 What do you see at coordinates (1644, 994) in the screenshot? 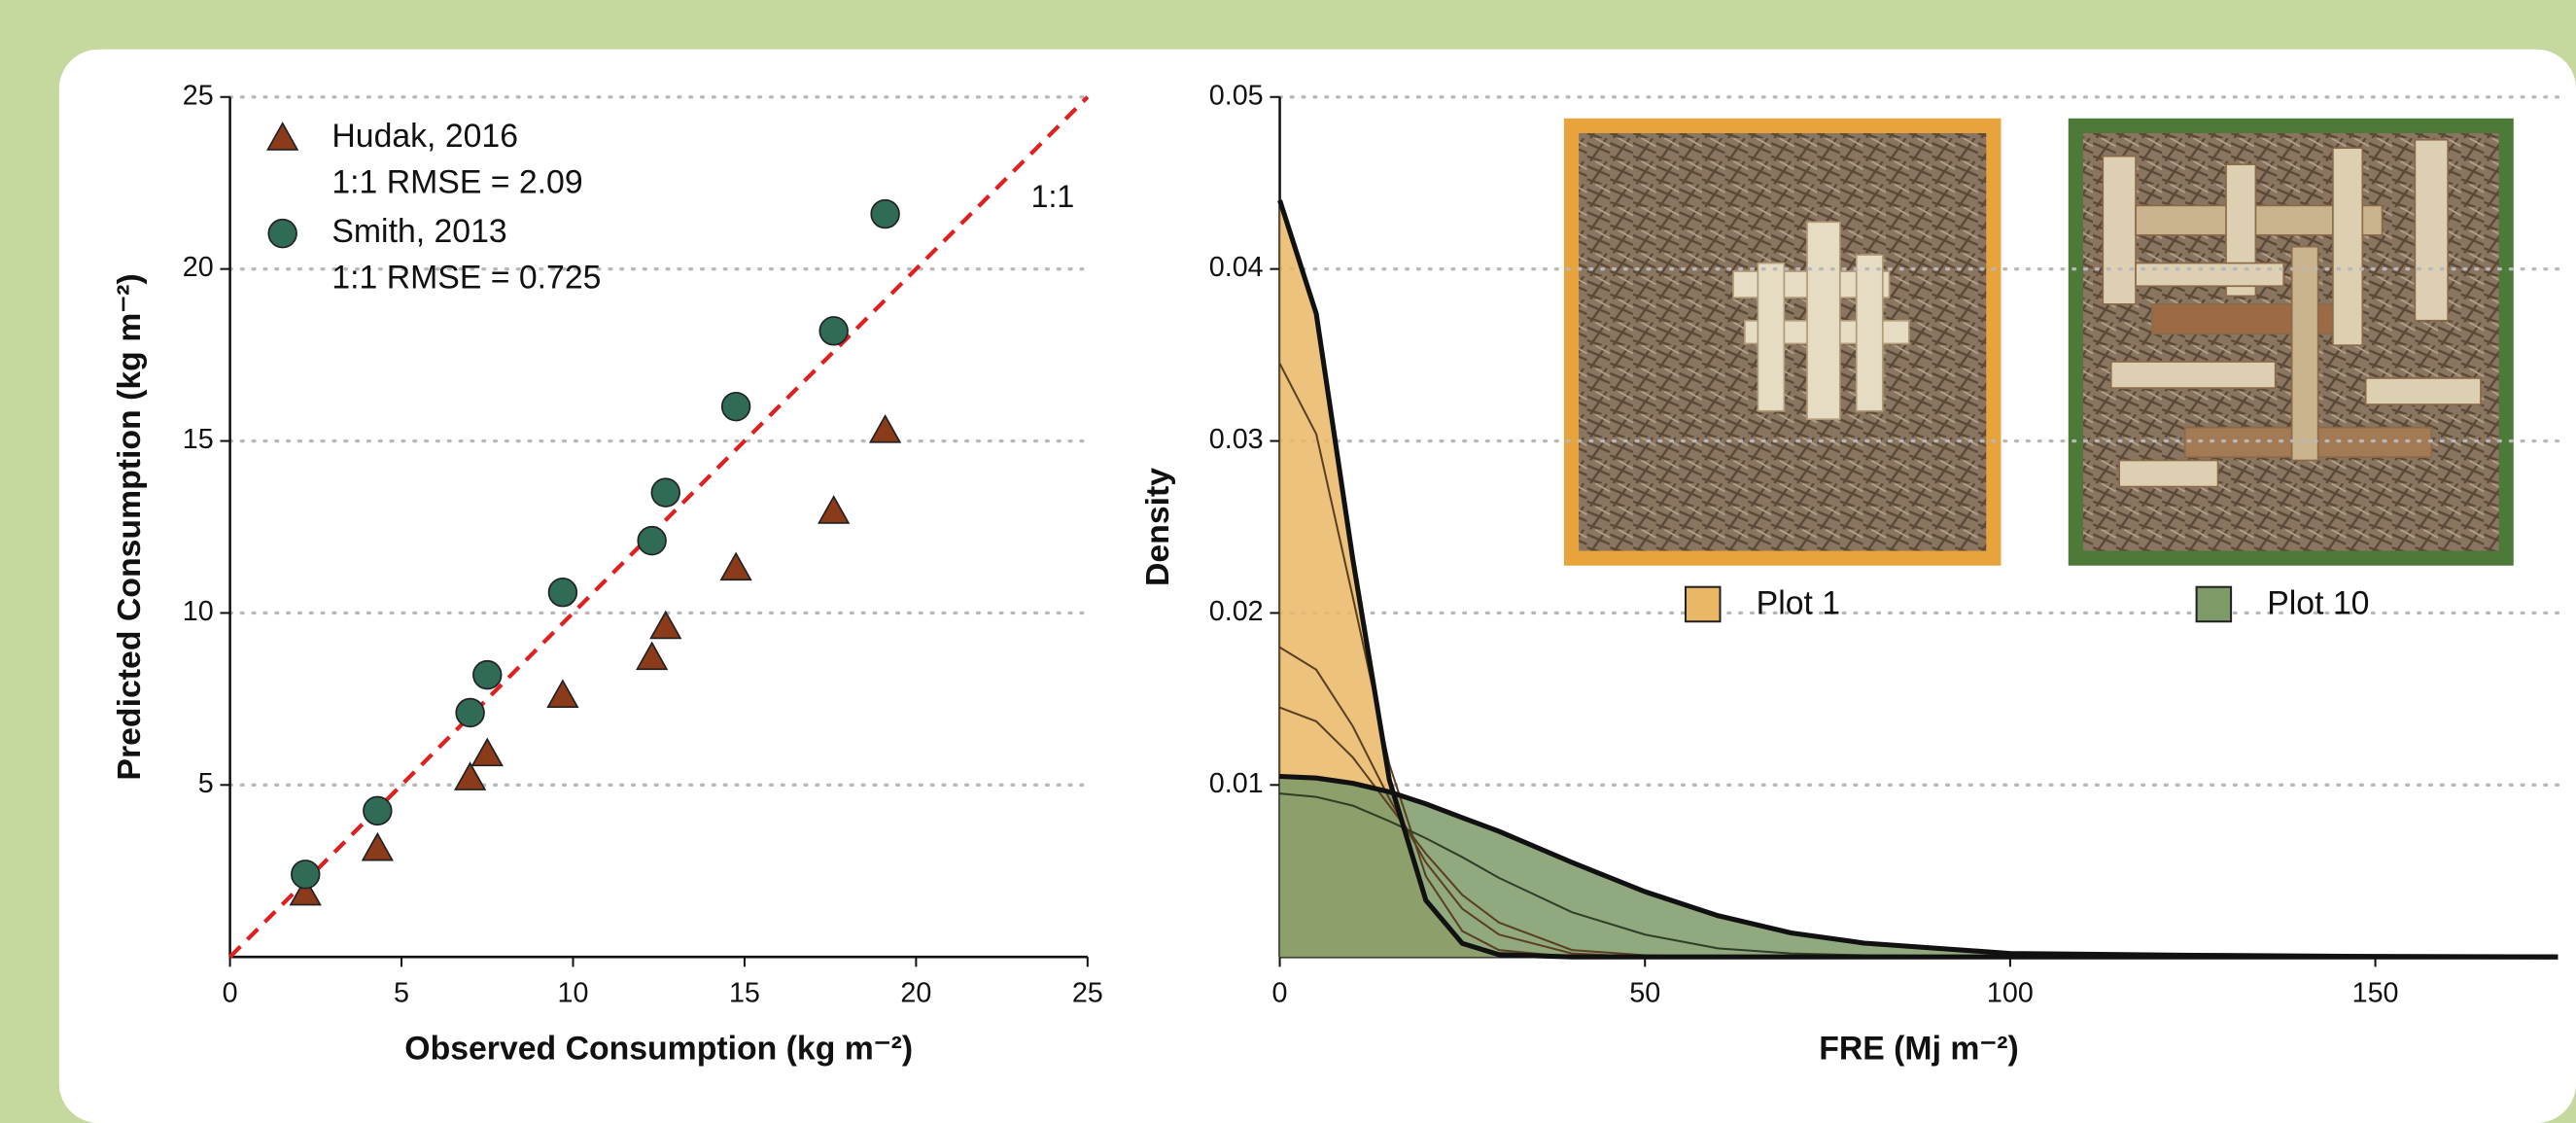
I see `x-tick-label: 50` at bounding box center [1644, 994].